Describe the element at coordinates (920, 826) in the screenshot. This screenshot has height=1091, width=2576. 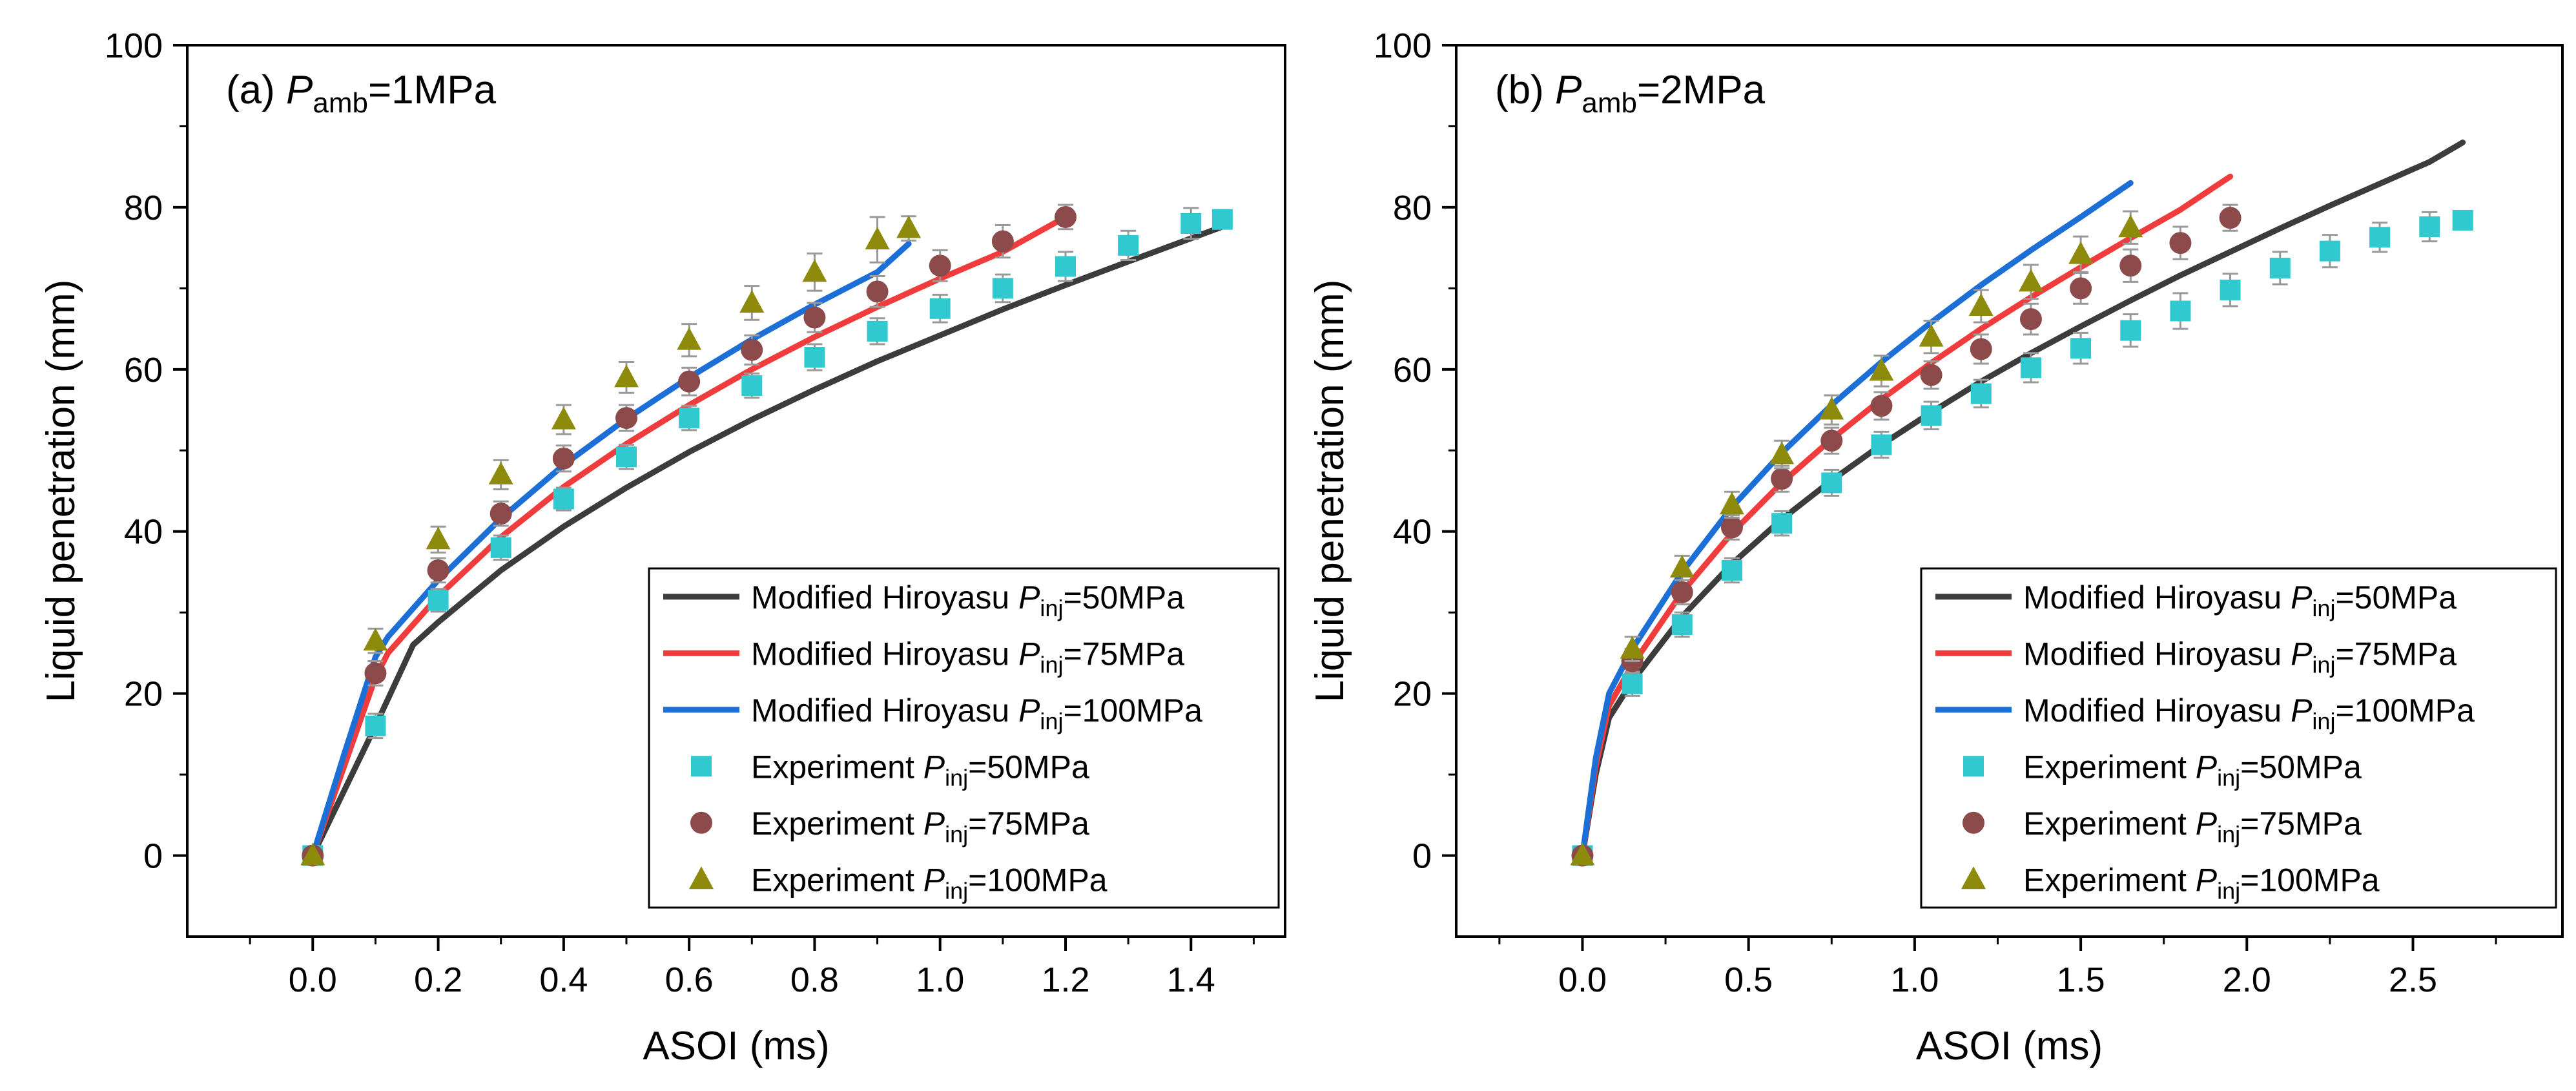
I see `legend-entry: Experiment Pinj=75MPa` at that location.